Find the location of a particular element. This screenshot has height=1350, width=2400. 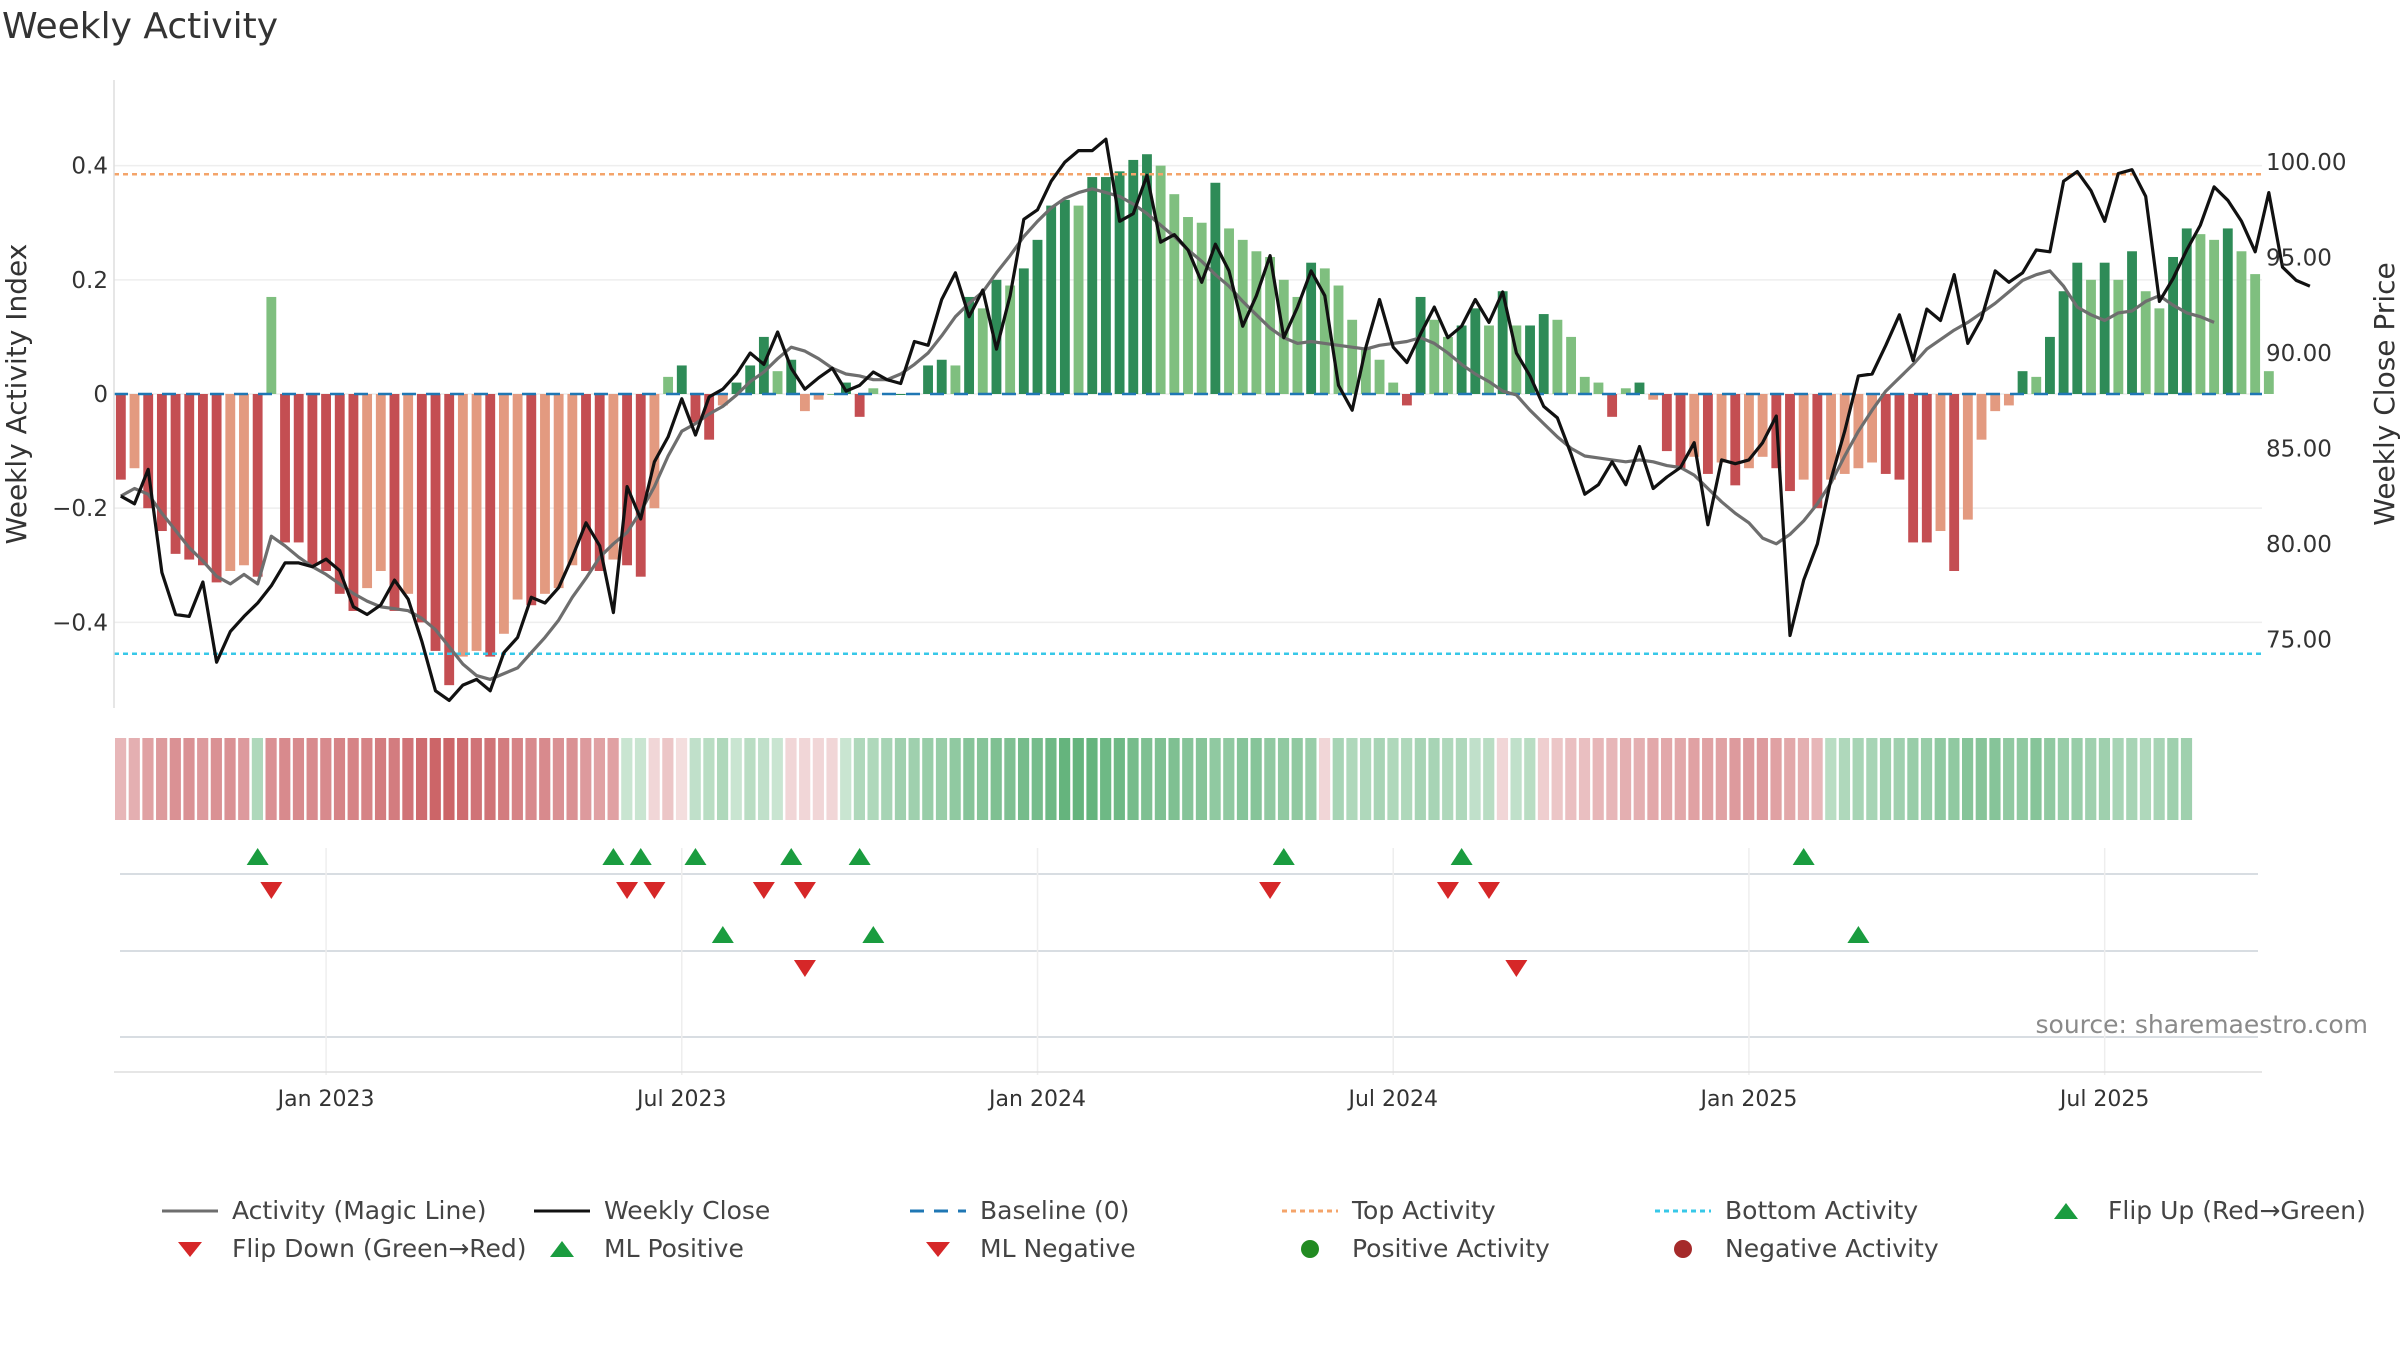

top-activity-swatch-icon is located at coordinates (1310, 1210).